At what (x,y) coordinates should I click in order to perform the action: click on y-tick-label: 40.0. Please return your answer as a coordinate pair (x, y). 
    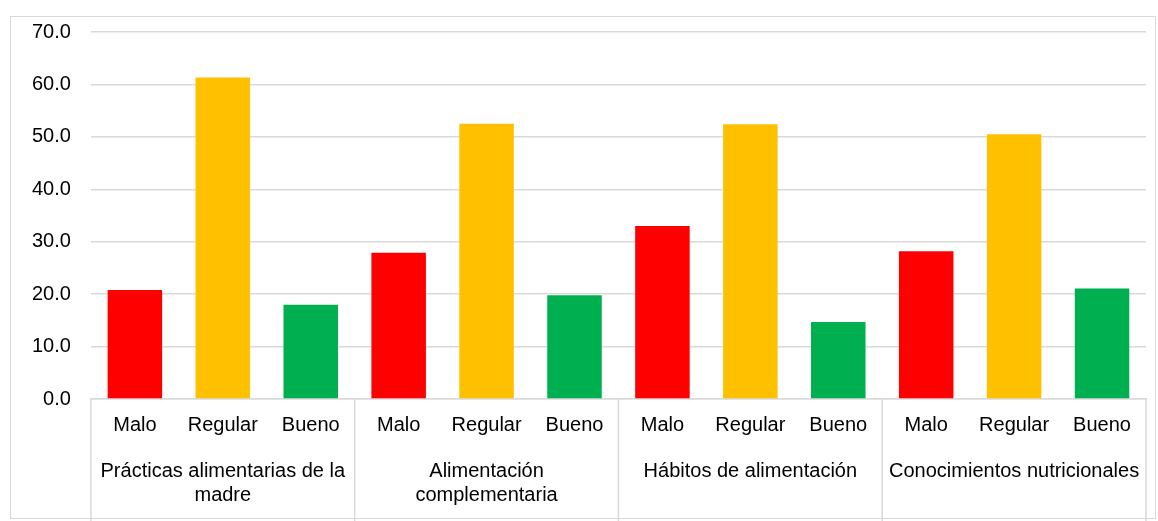
    Looking at the image, I should click on (51, 187).